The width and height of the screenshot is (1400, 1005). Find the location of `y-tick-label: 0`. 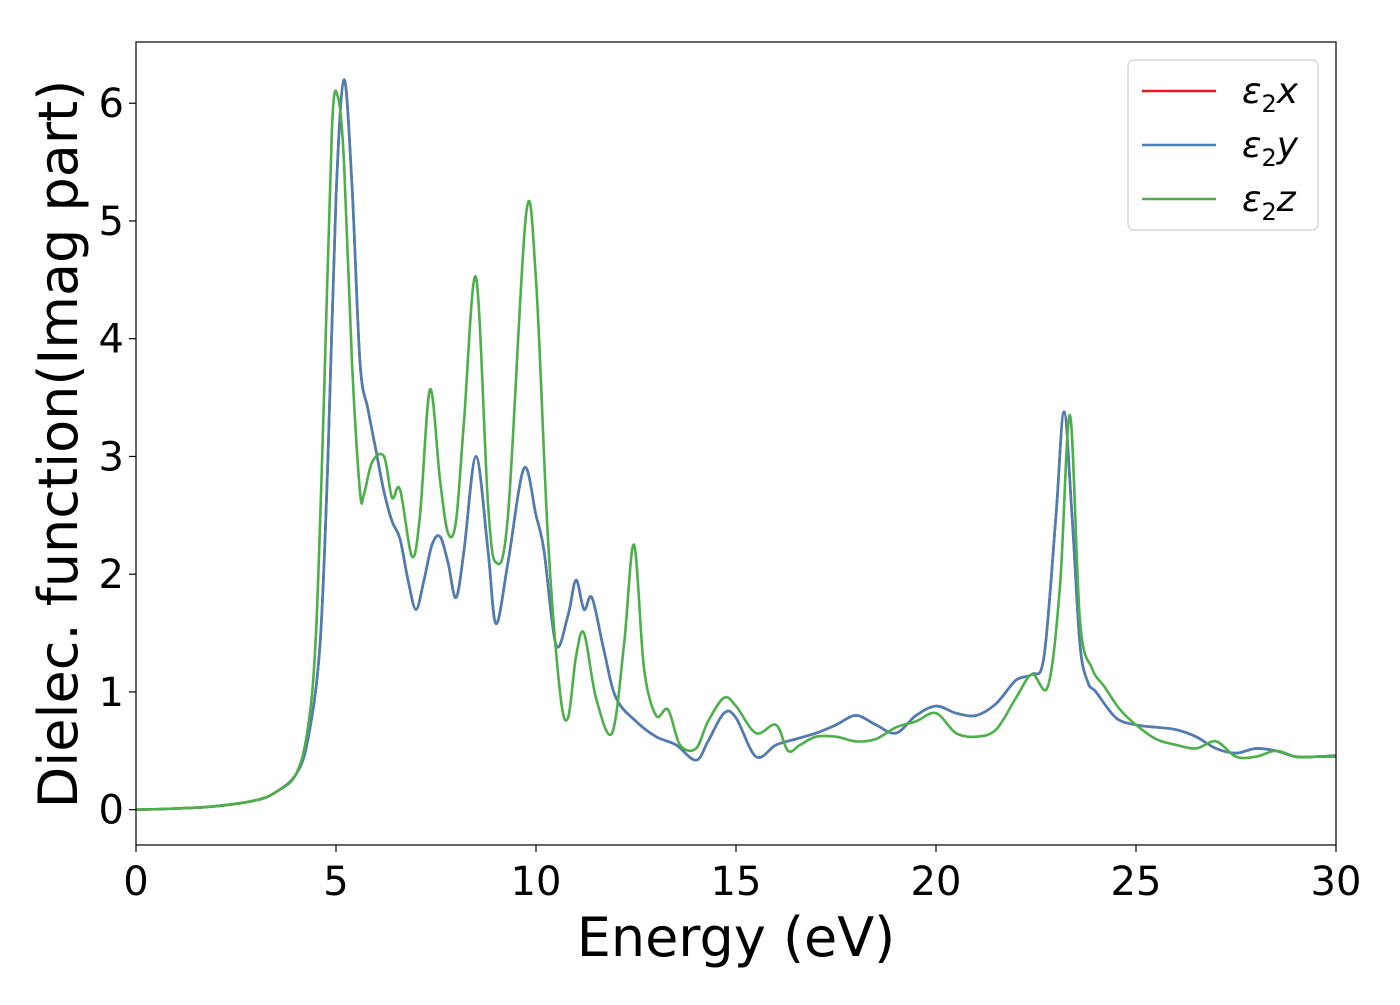

y-tick-label: 0 is located at coordinates (111, 811).